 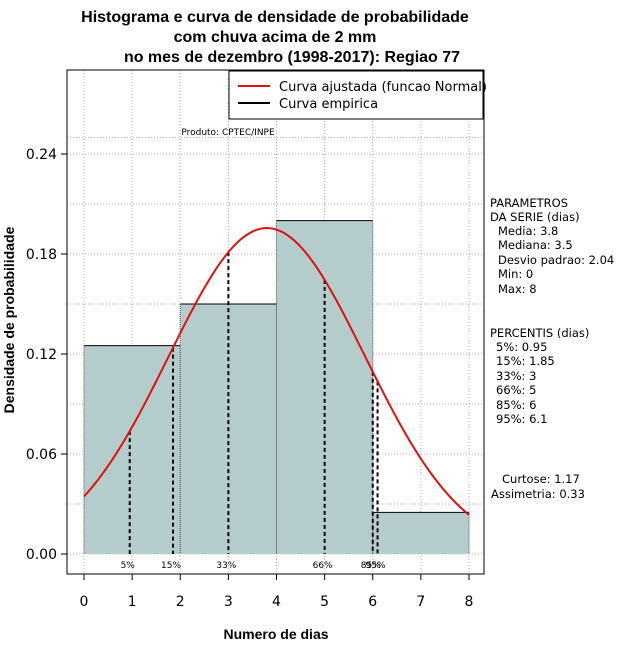 I want to click on x-tick-label: 2, so click(x=180, y=602).